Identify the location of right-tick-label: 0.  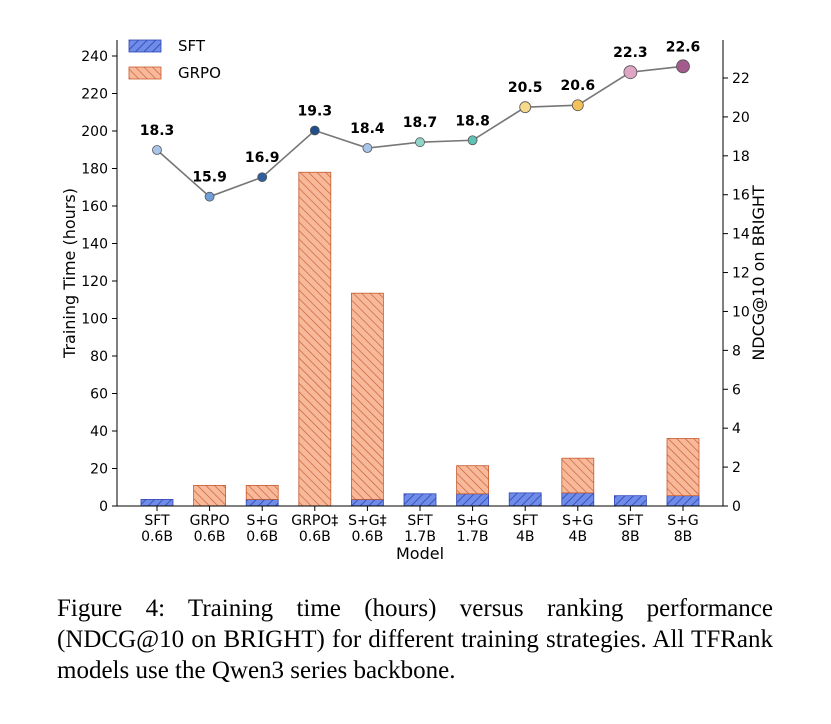
(736, 507).